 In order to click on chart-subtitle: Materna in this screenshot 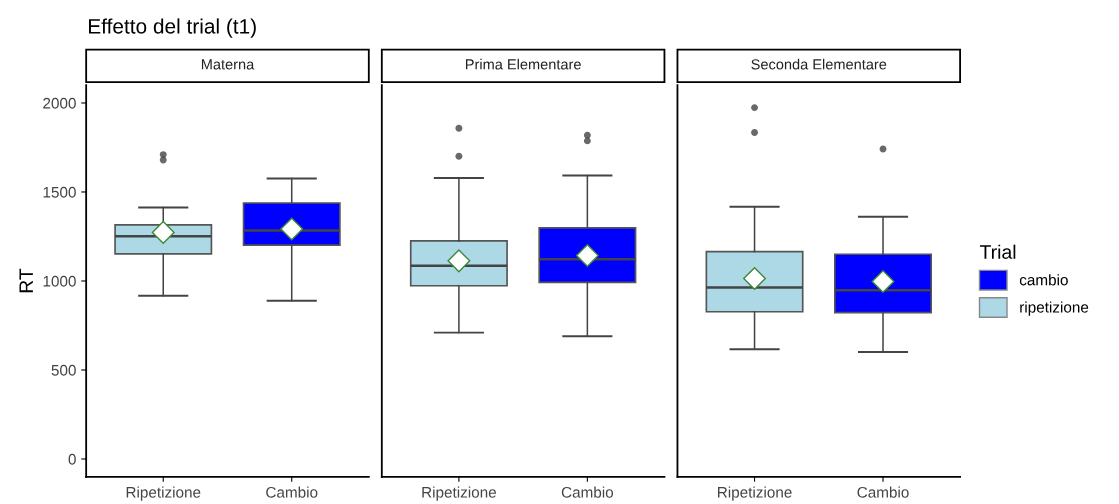, I will do `click(228, 64)`.